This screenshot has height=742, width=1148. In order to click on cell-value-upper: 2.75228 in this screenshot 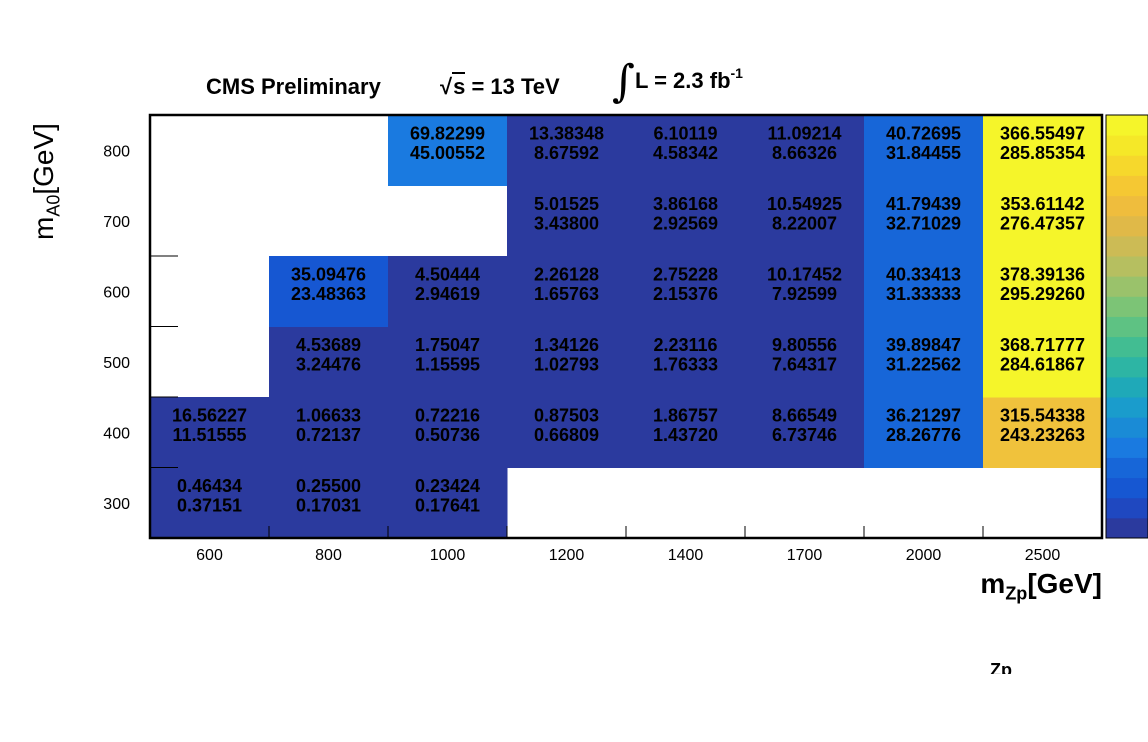, I will do `click(685, 274)`.